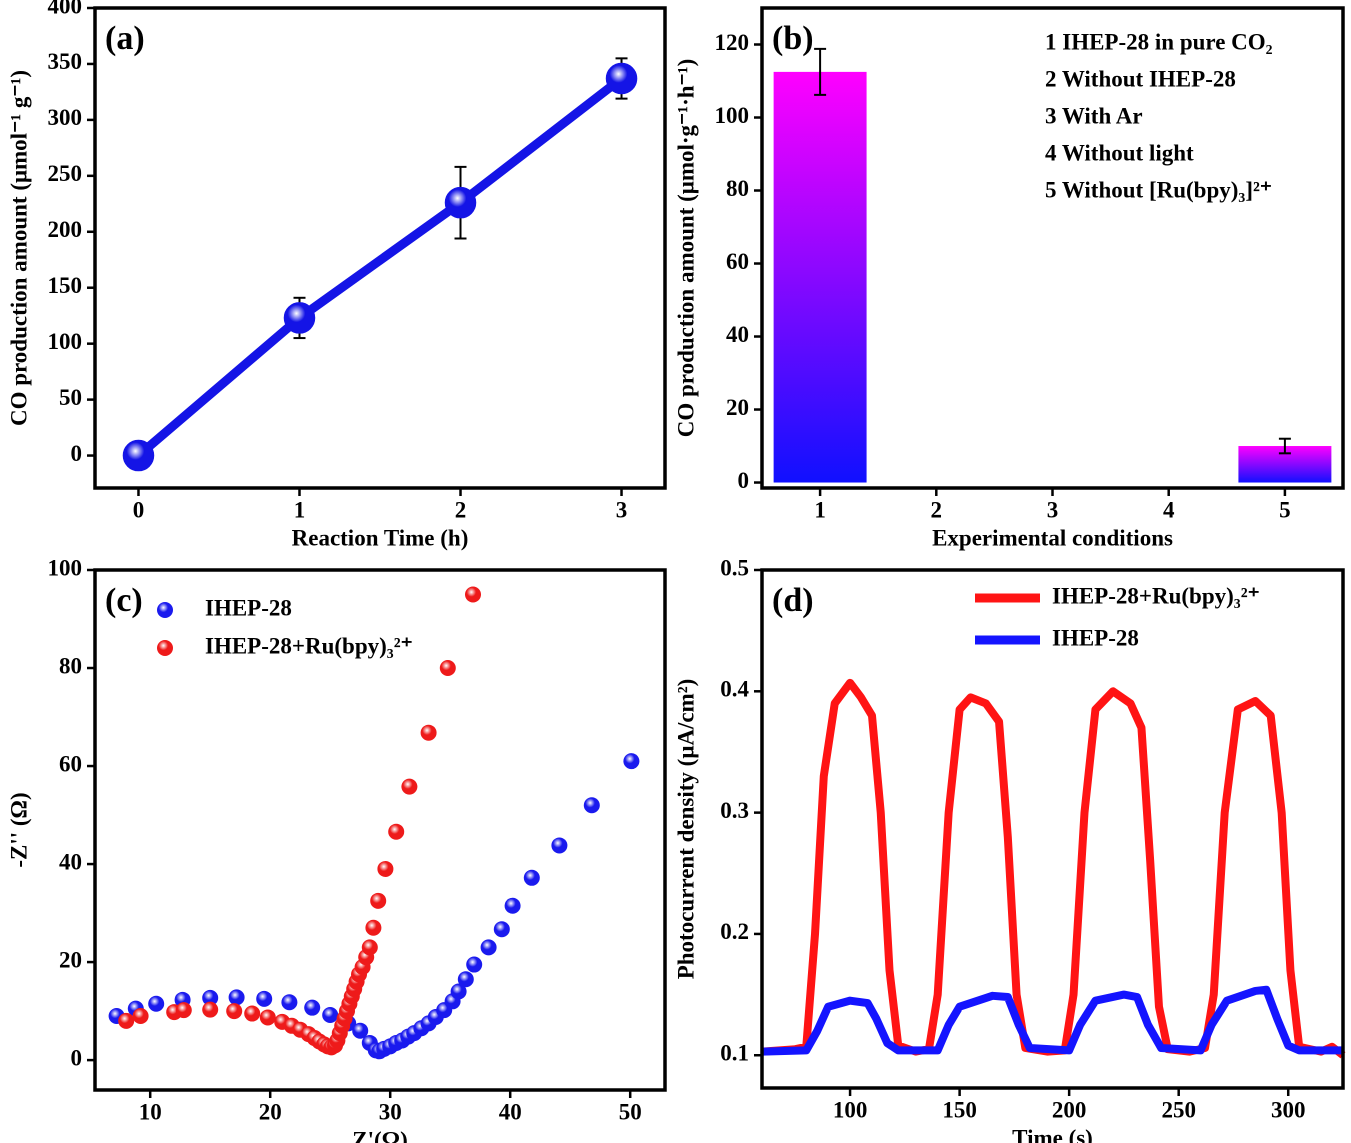  What do you see at coordinates (70, 397) in the screenshot?
I see `y-tick-label: 50` at bounding box center [70, 397].